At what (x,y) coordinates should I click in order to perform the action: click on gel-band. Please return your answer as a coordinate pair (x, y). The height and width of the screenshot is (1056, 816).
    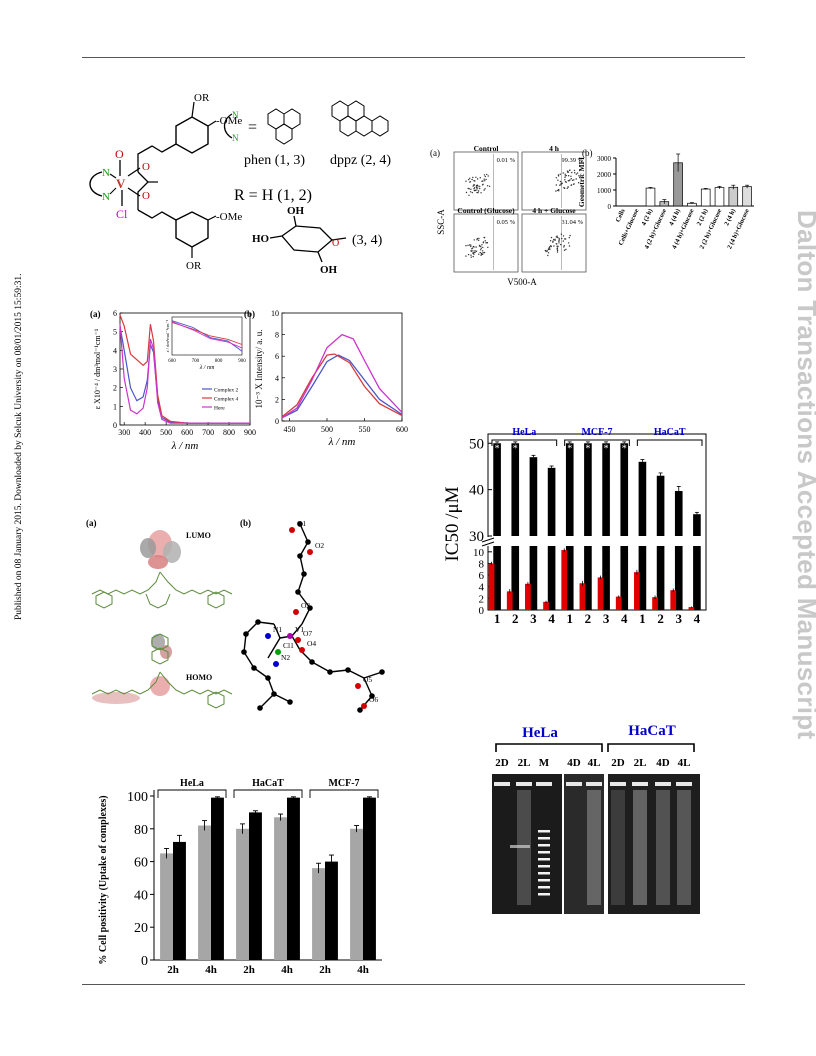
    Looking at the image, I should click on (520, 846).